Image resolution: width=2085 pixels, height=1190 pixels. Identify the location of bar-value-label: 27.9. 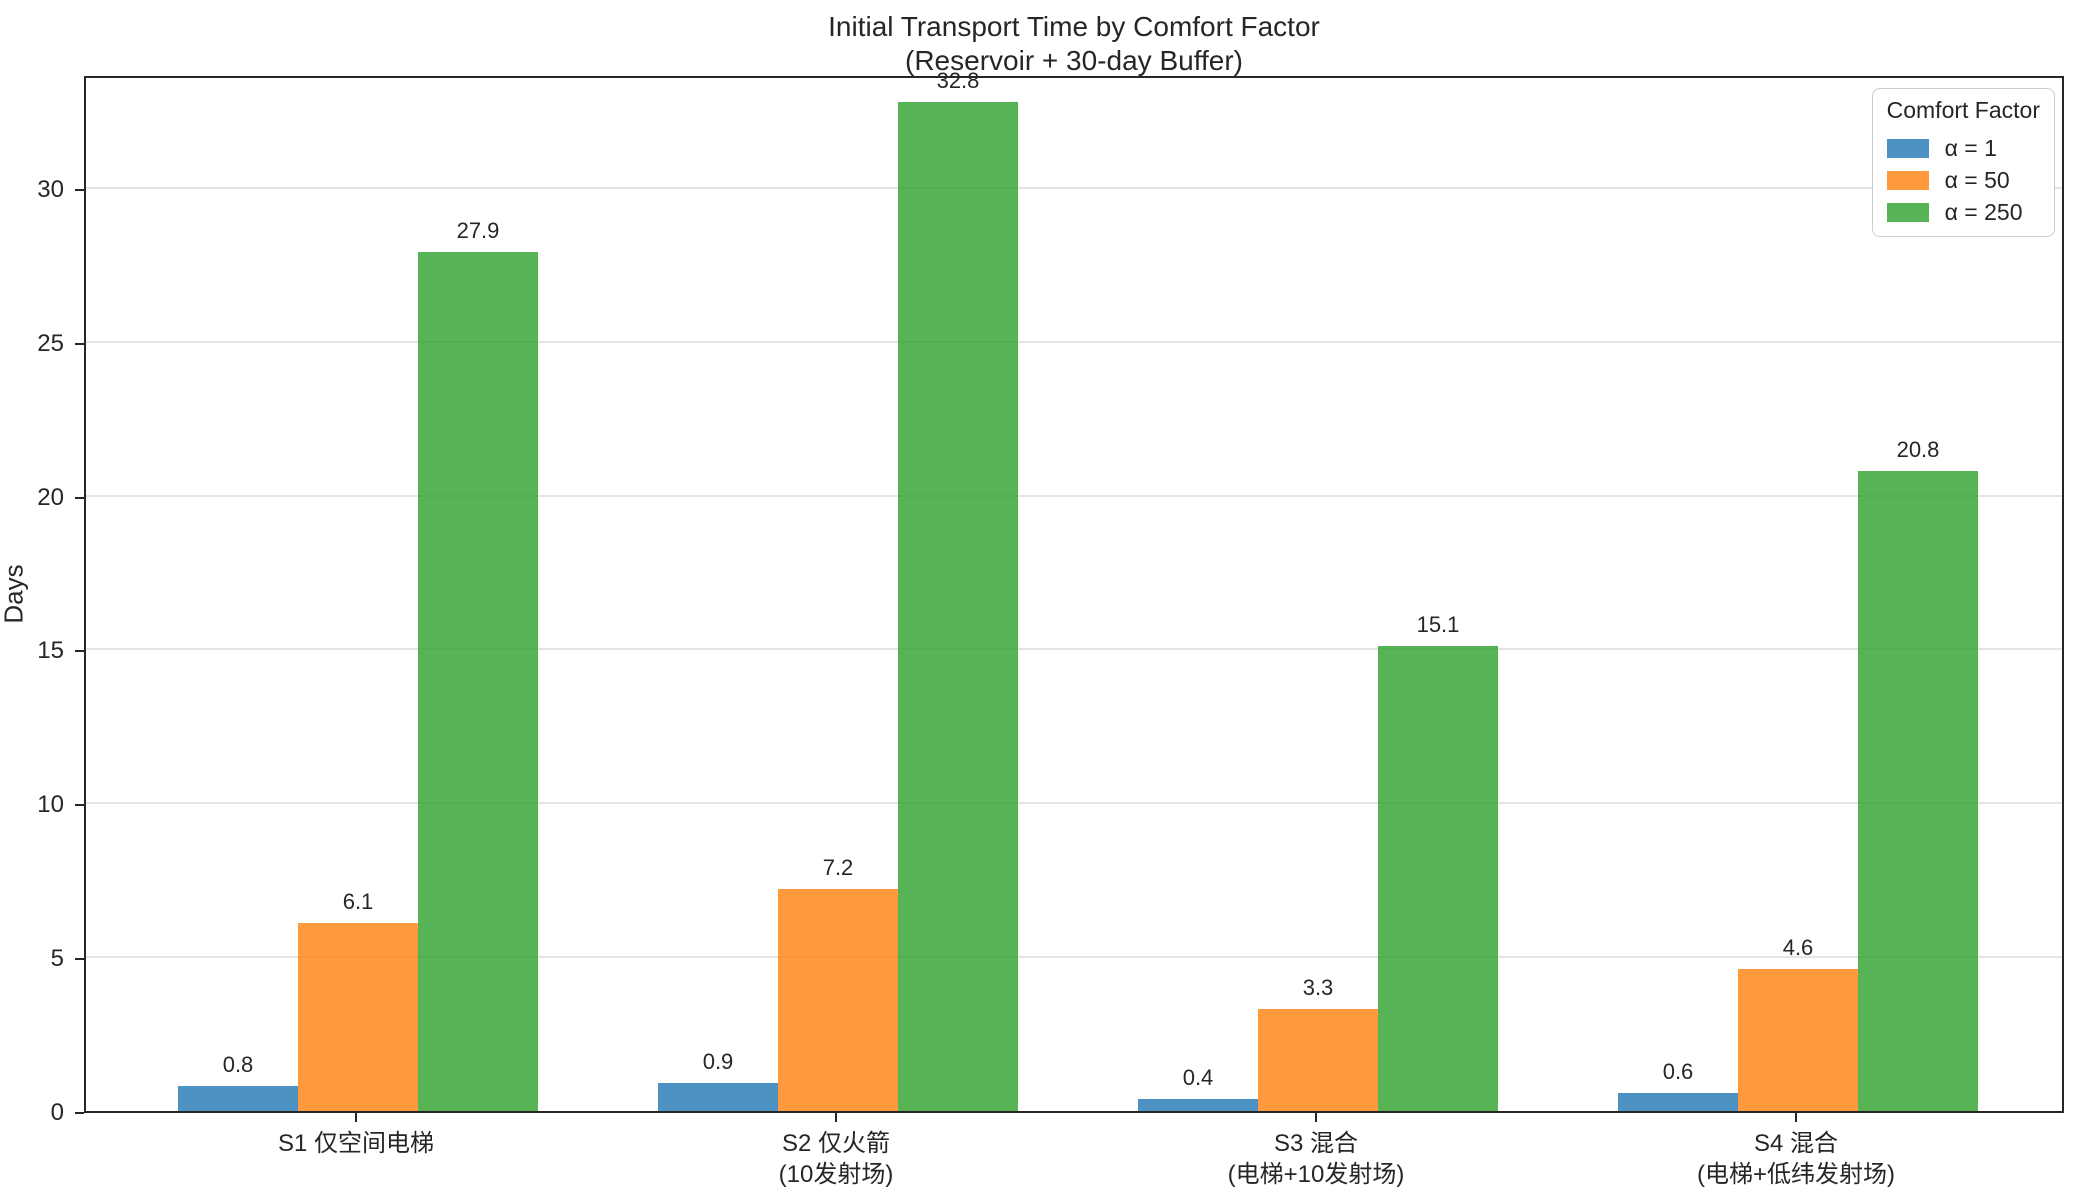
(478, 230).